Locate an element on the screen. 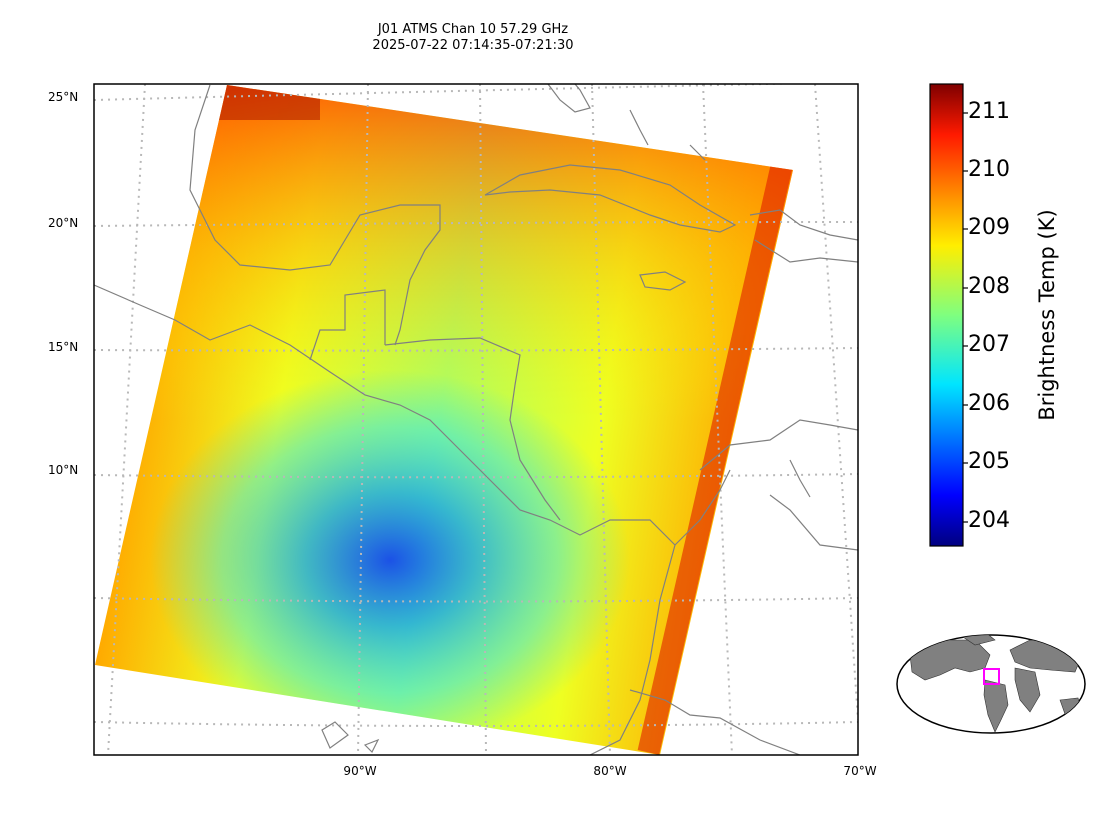 This screenshot has width=1120, height=840. colorbar is located at coordinates (946, 315).